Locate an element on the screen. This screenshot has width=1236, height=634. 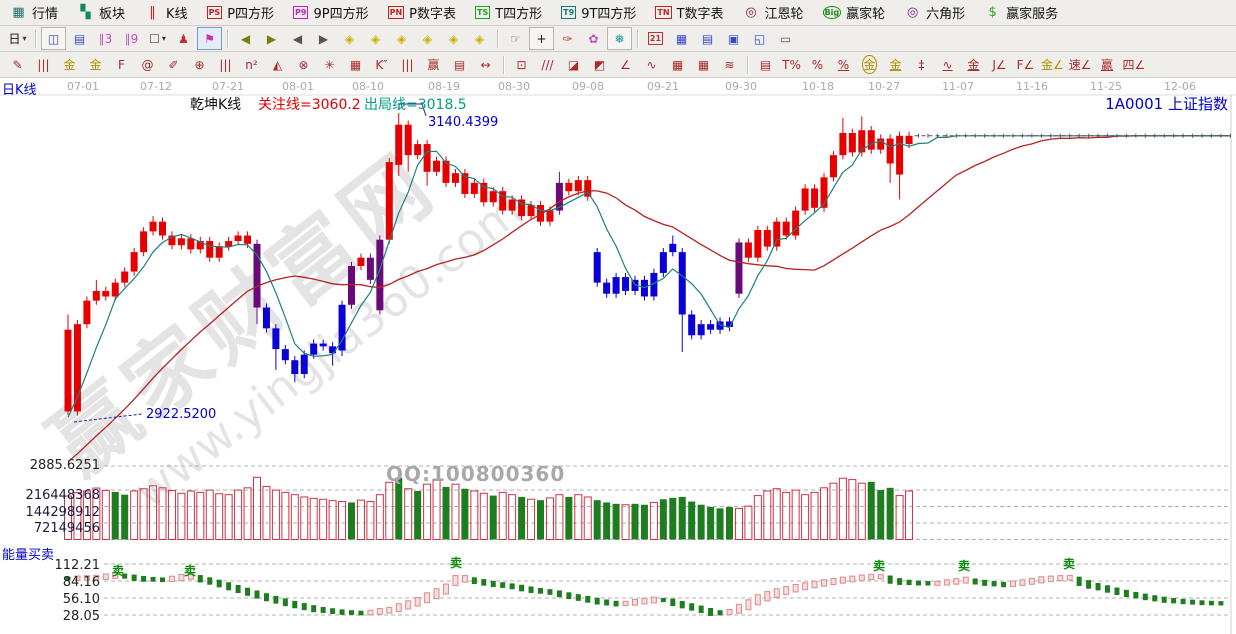
notebook-icon: ▤ is located at coordinates (707, 38).